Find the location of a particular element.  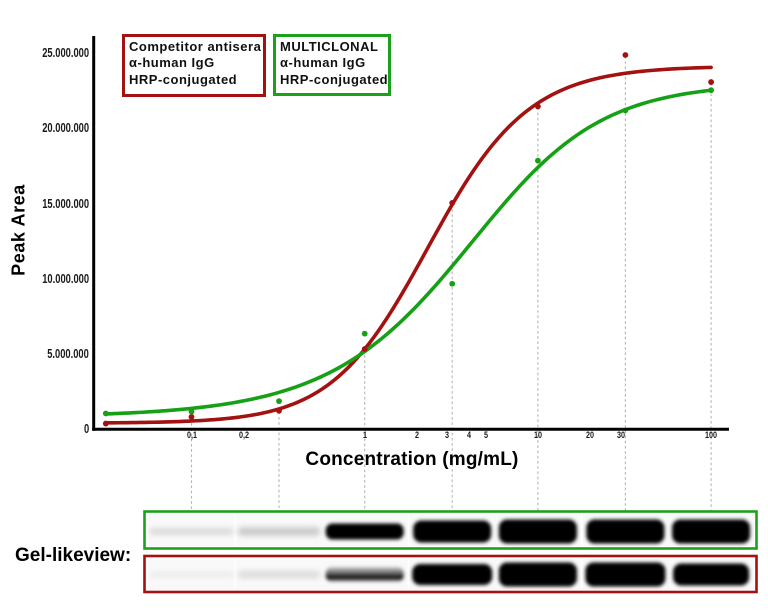

x-tick-label: 0,2 is located at coordinates (243, 435).